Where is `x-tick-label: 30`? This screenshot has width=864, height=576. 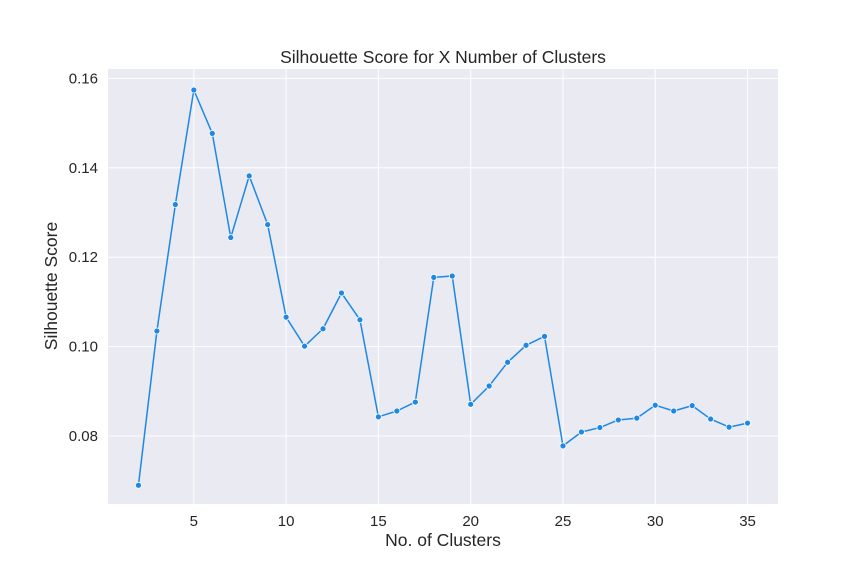 x-tick-label: 30 is located at coordinates (655, 521).